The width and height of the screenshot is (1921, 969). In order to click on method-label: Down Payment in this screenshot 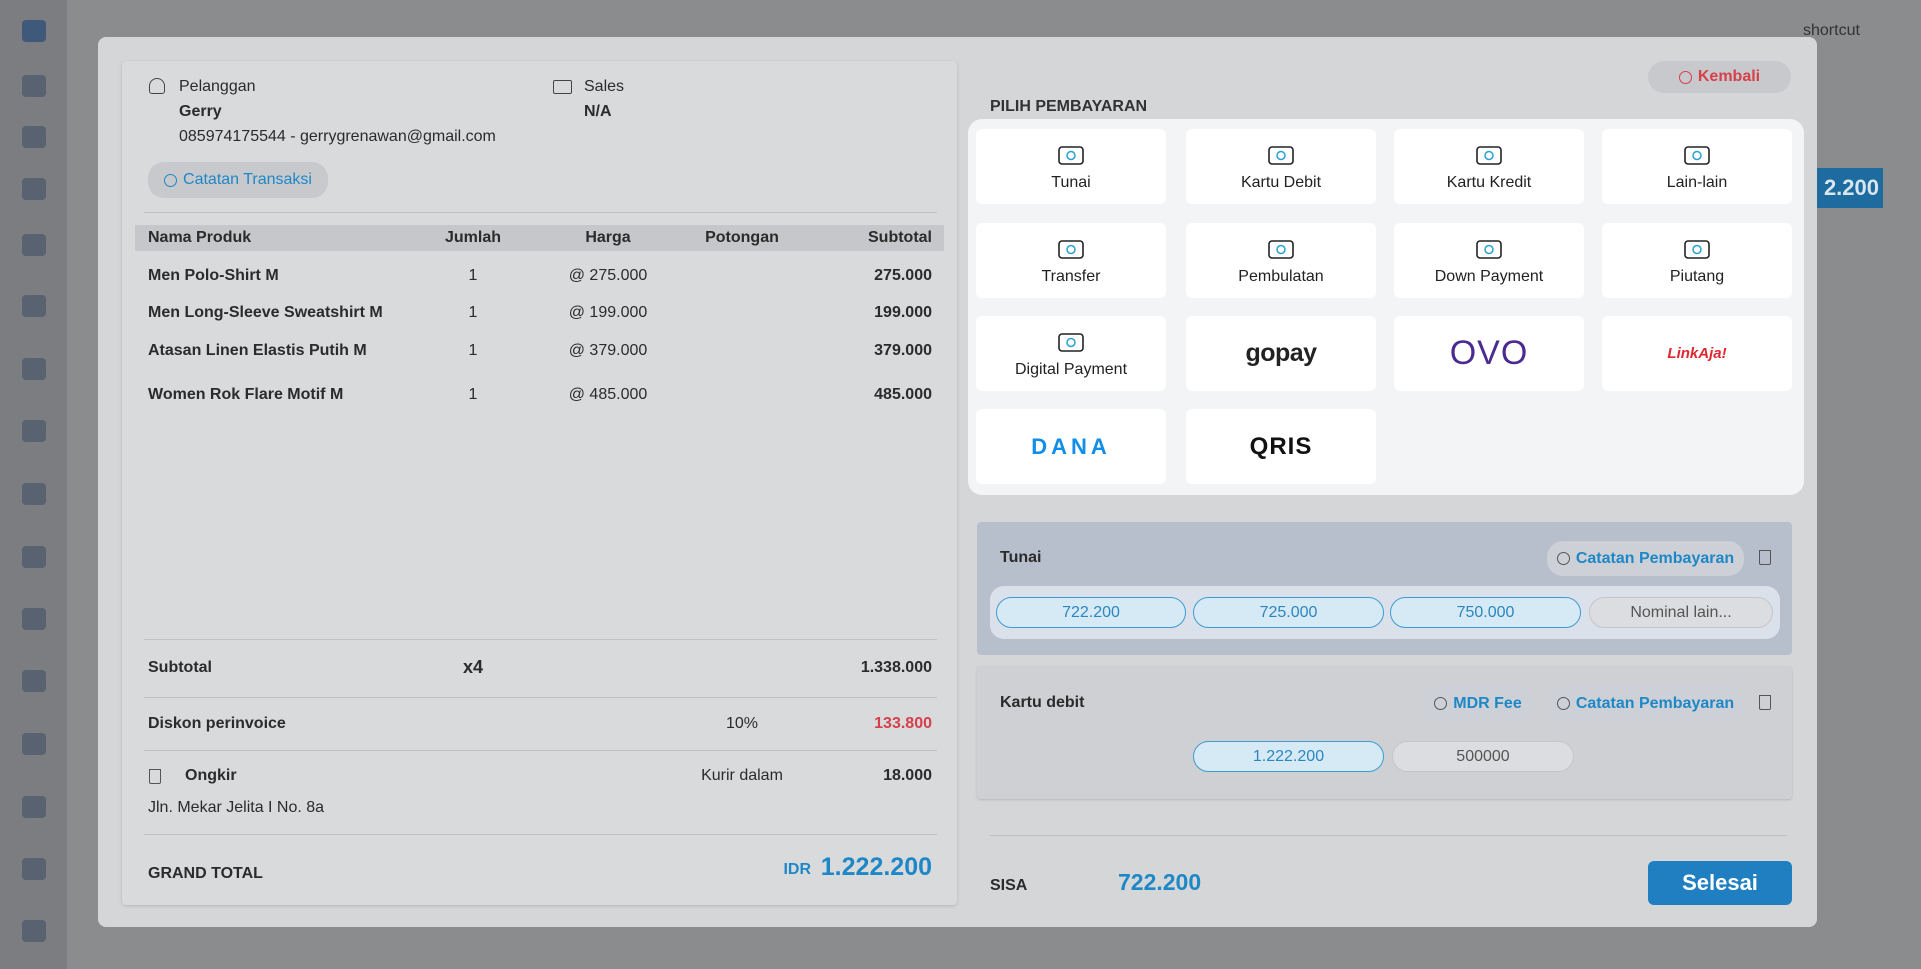, I will do `click(1489, 276)`.